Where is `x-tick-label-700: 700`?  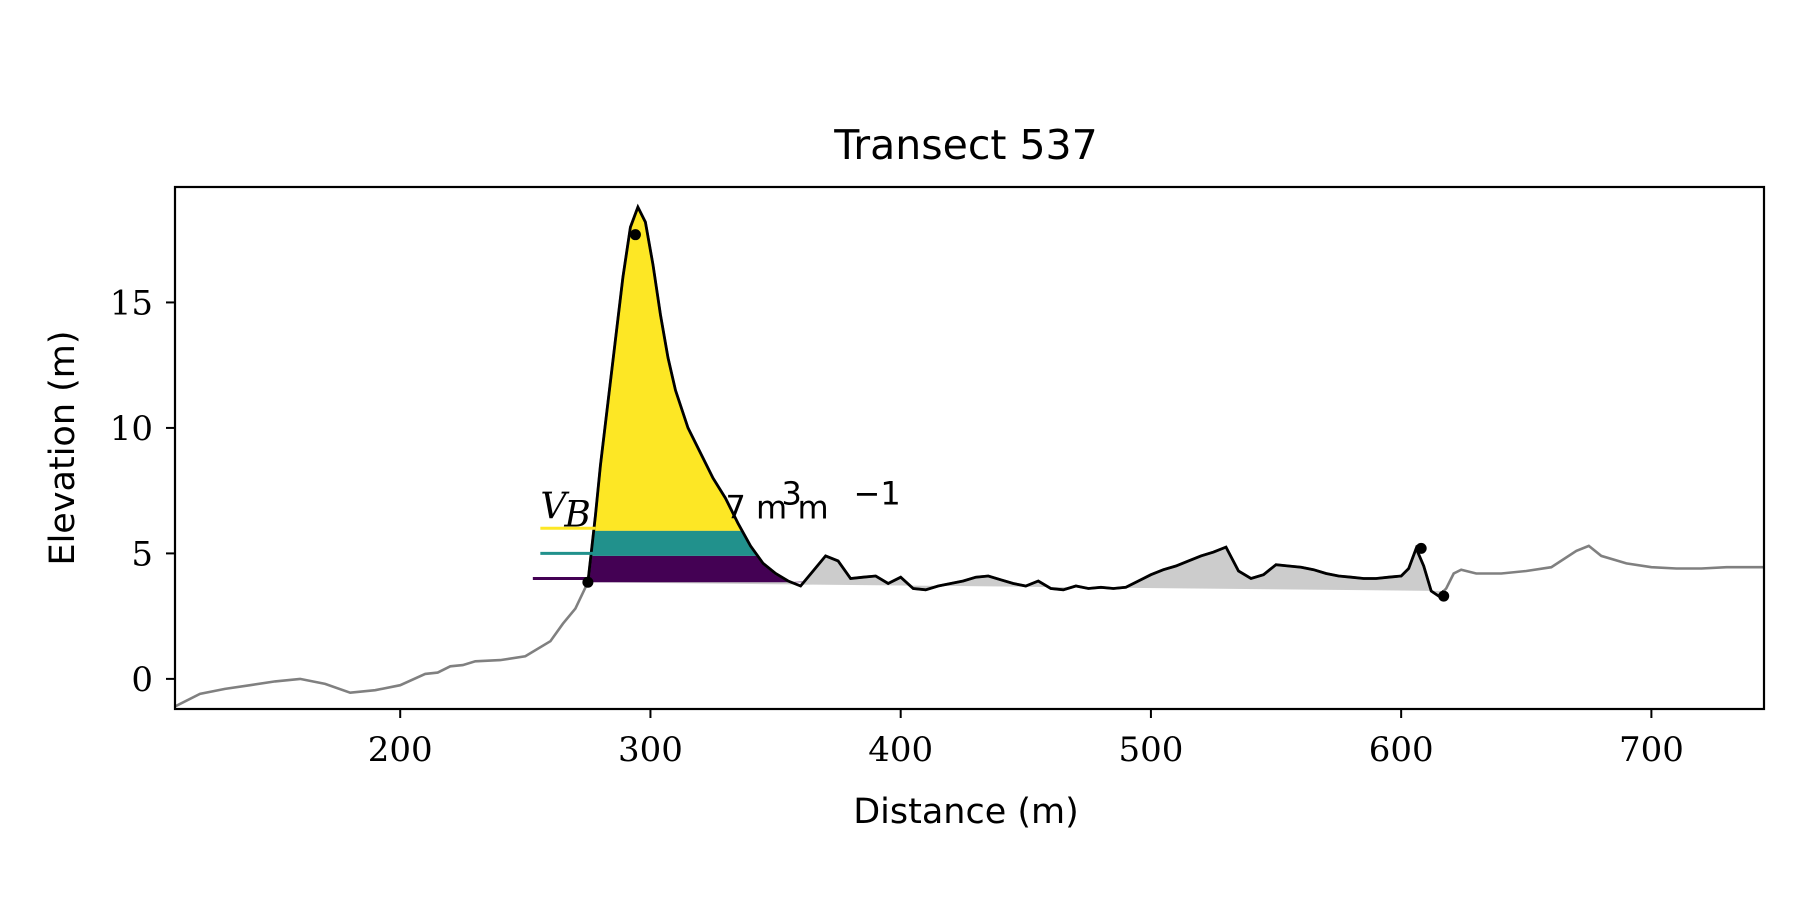 x-tick-label-700: 700 is located at coordinates (1651, 750).